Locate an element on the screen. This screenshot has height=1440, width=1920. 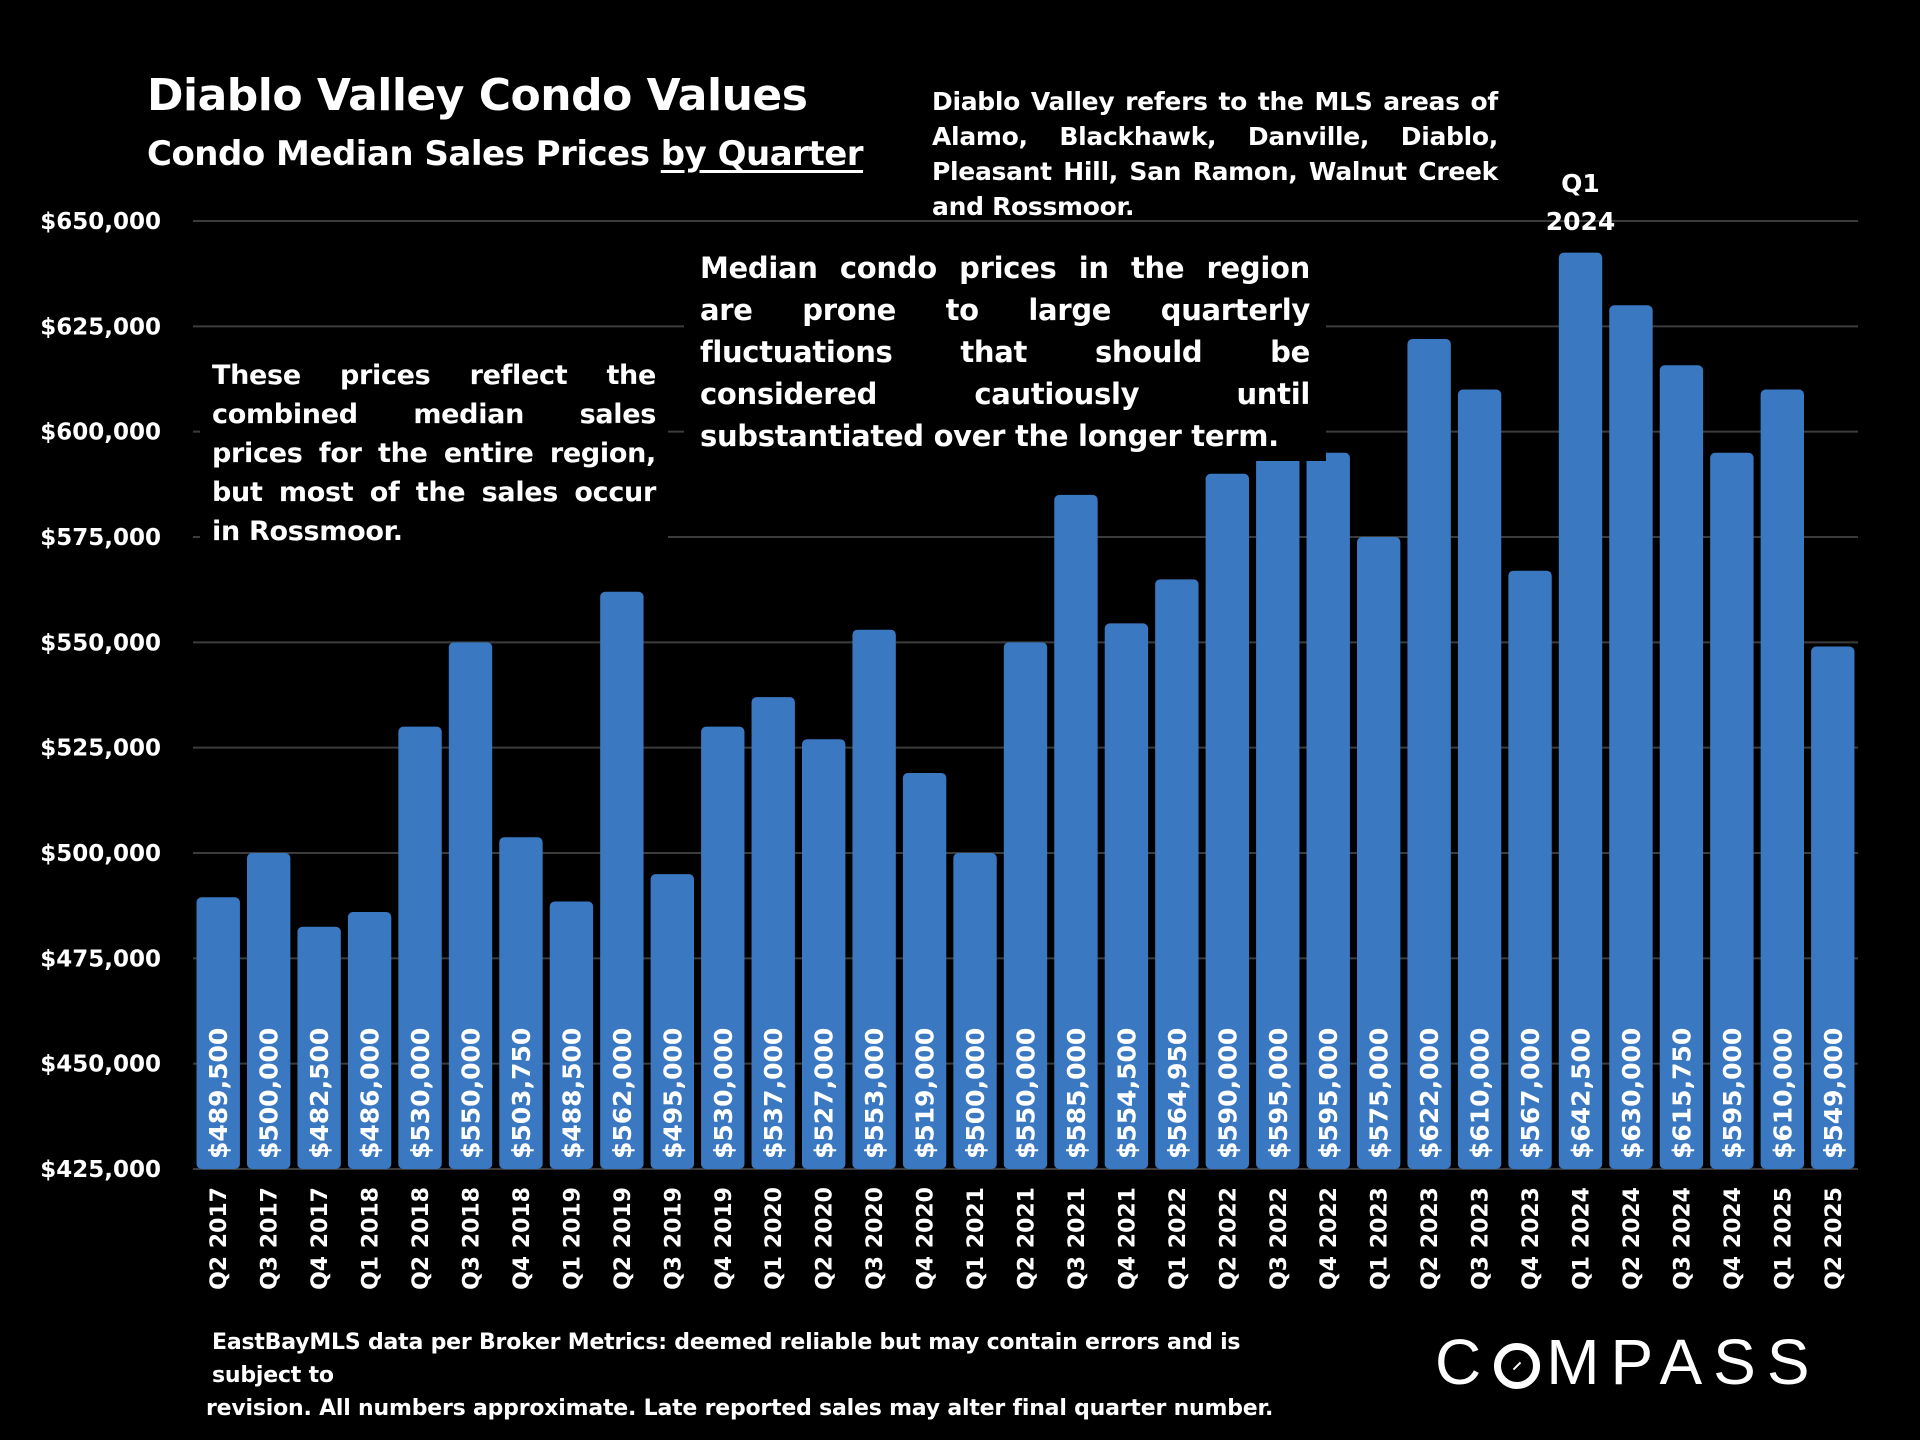
bar-value-label: $503,750 is located at coordinates (521, 1093).